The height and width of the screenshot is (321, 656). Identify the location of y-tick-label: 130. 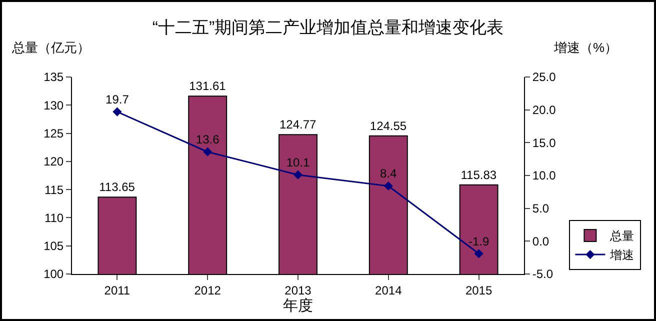
(54, 105).